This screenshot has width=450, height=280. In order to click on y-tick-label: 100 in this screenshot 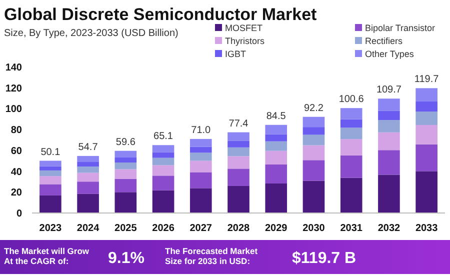, I will do `click(13, 110)`.